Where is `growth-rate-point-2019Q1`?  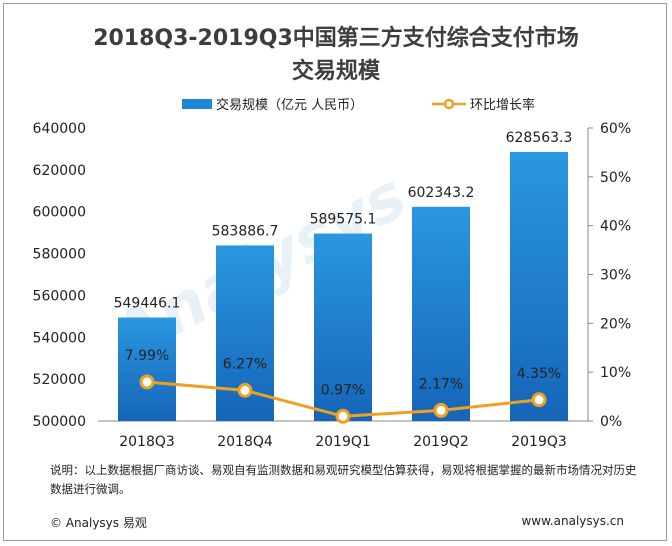
growth-rate-point-2019Q1 is located at coordinates (343, 416).